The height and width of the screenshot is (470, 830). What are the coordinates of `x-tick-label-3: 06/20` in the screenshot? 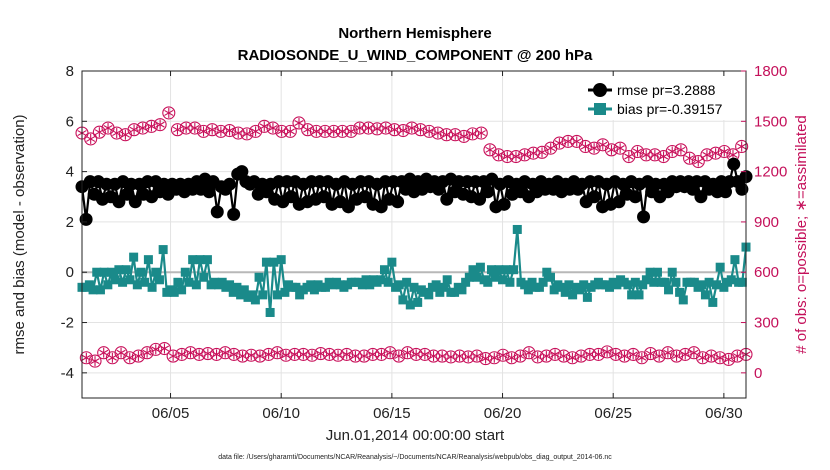 It's located at (503, 413).